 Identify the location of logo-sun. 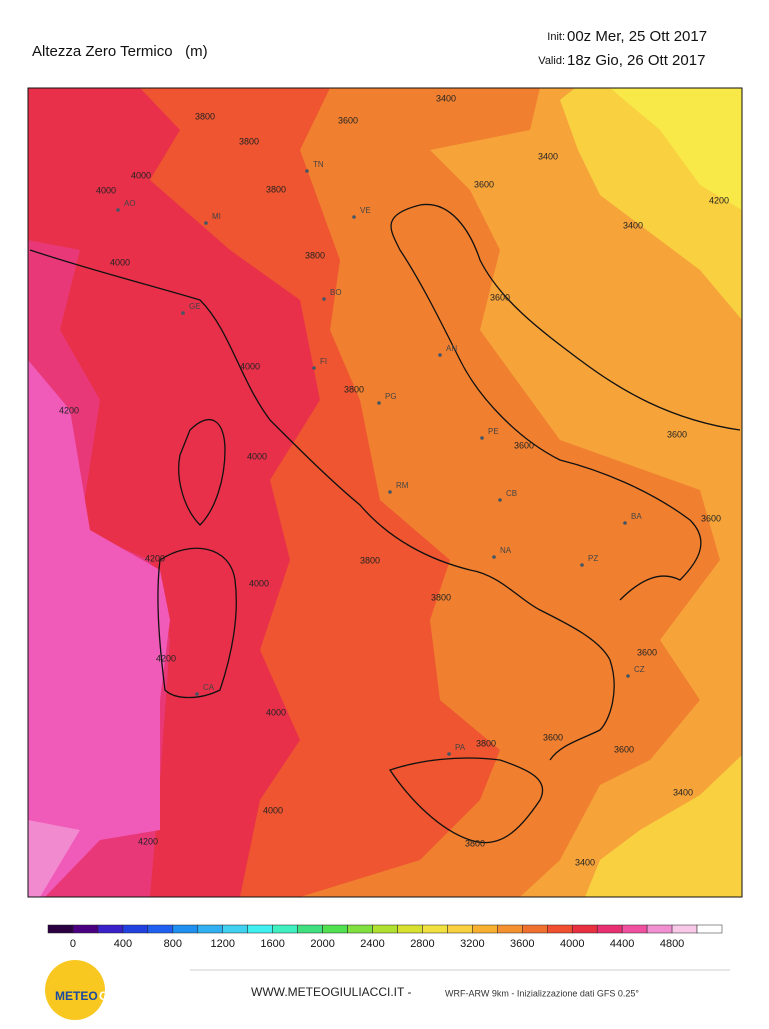
(75, 990).